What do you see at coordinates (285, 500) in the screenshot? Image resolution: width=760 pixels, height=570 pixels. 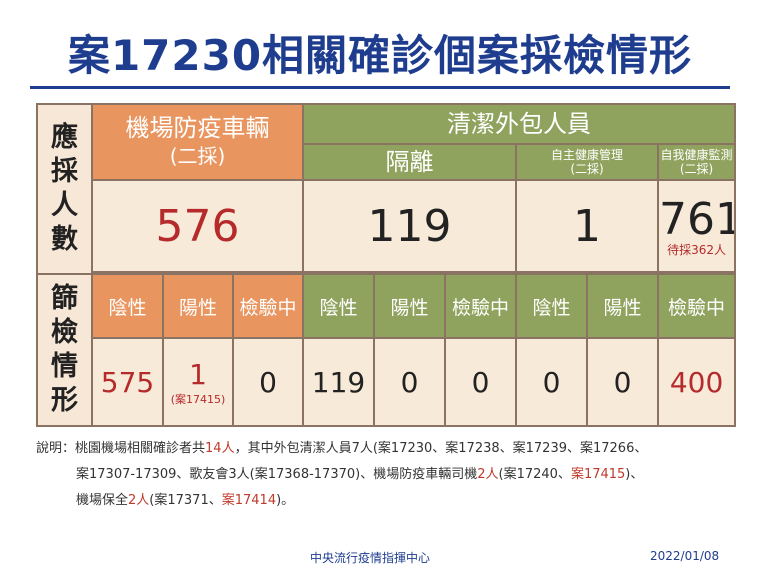 I see `desc-line3c: )。` at bounding box center [285, 500].